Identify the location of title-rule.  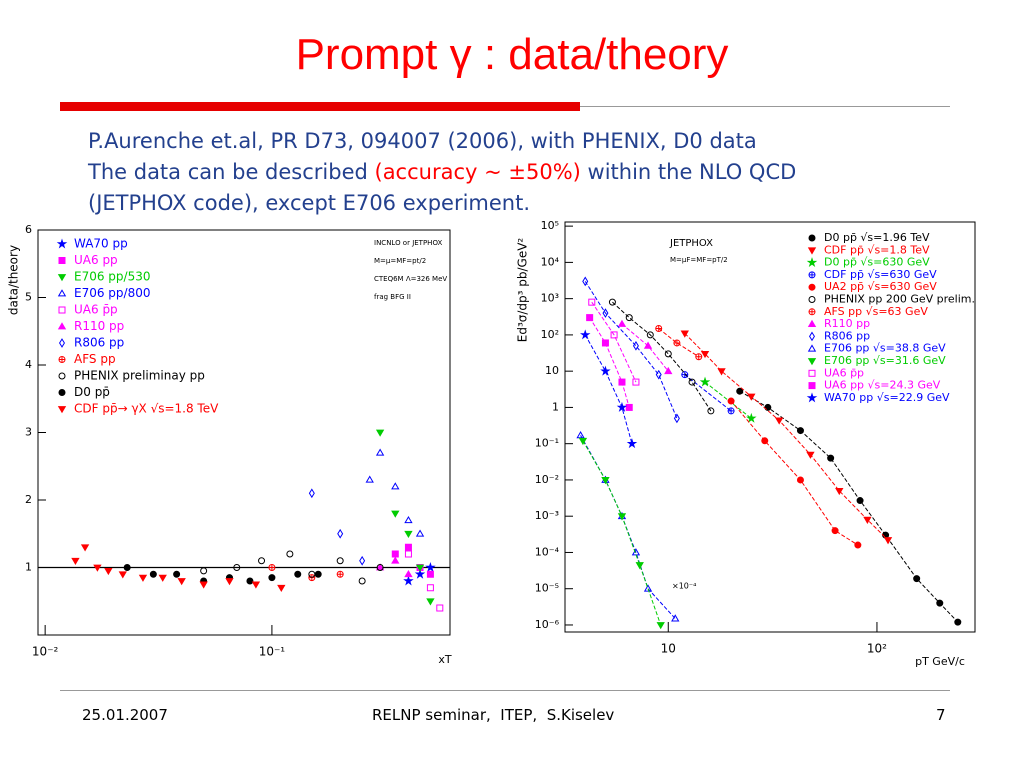
(765, 106).